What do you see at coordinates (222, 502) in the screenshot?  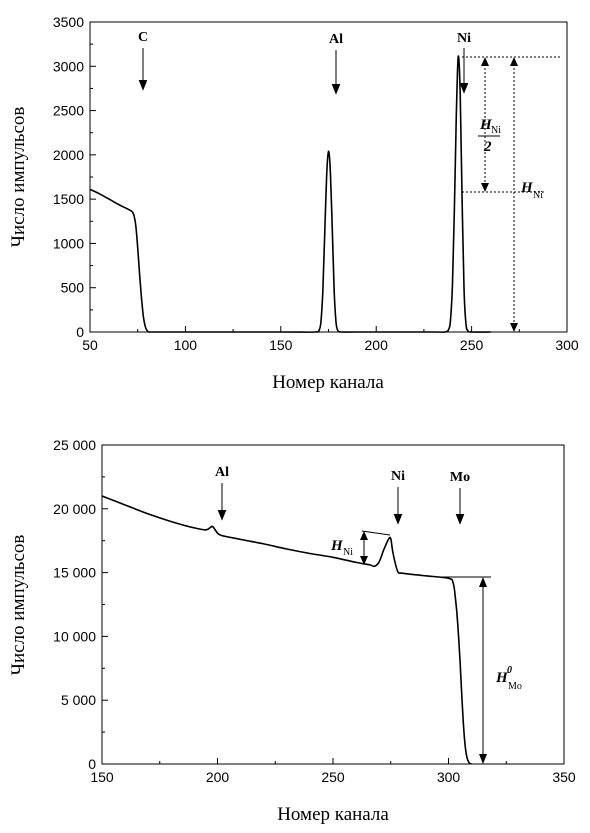 I see `bottom-peak-arrow-al` at bounding box center [222, 502].